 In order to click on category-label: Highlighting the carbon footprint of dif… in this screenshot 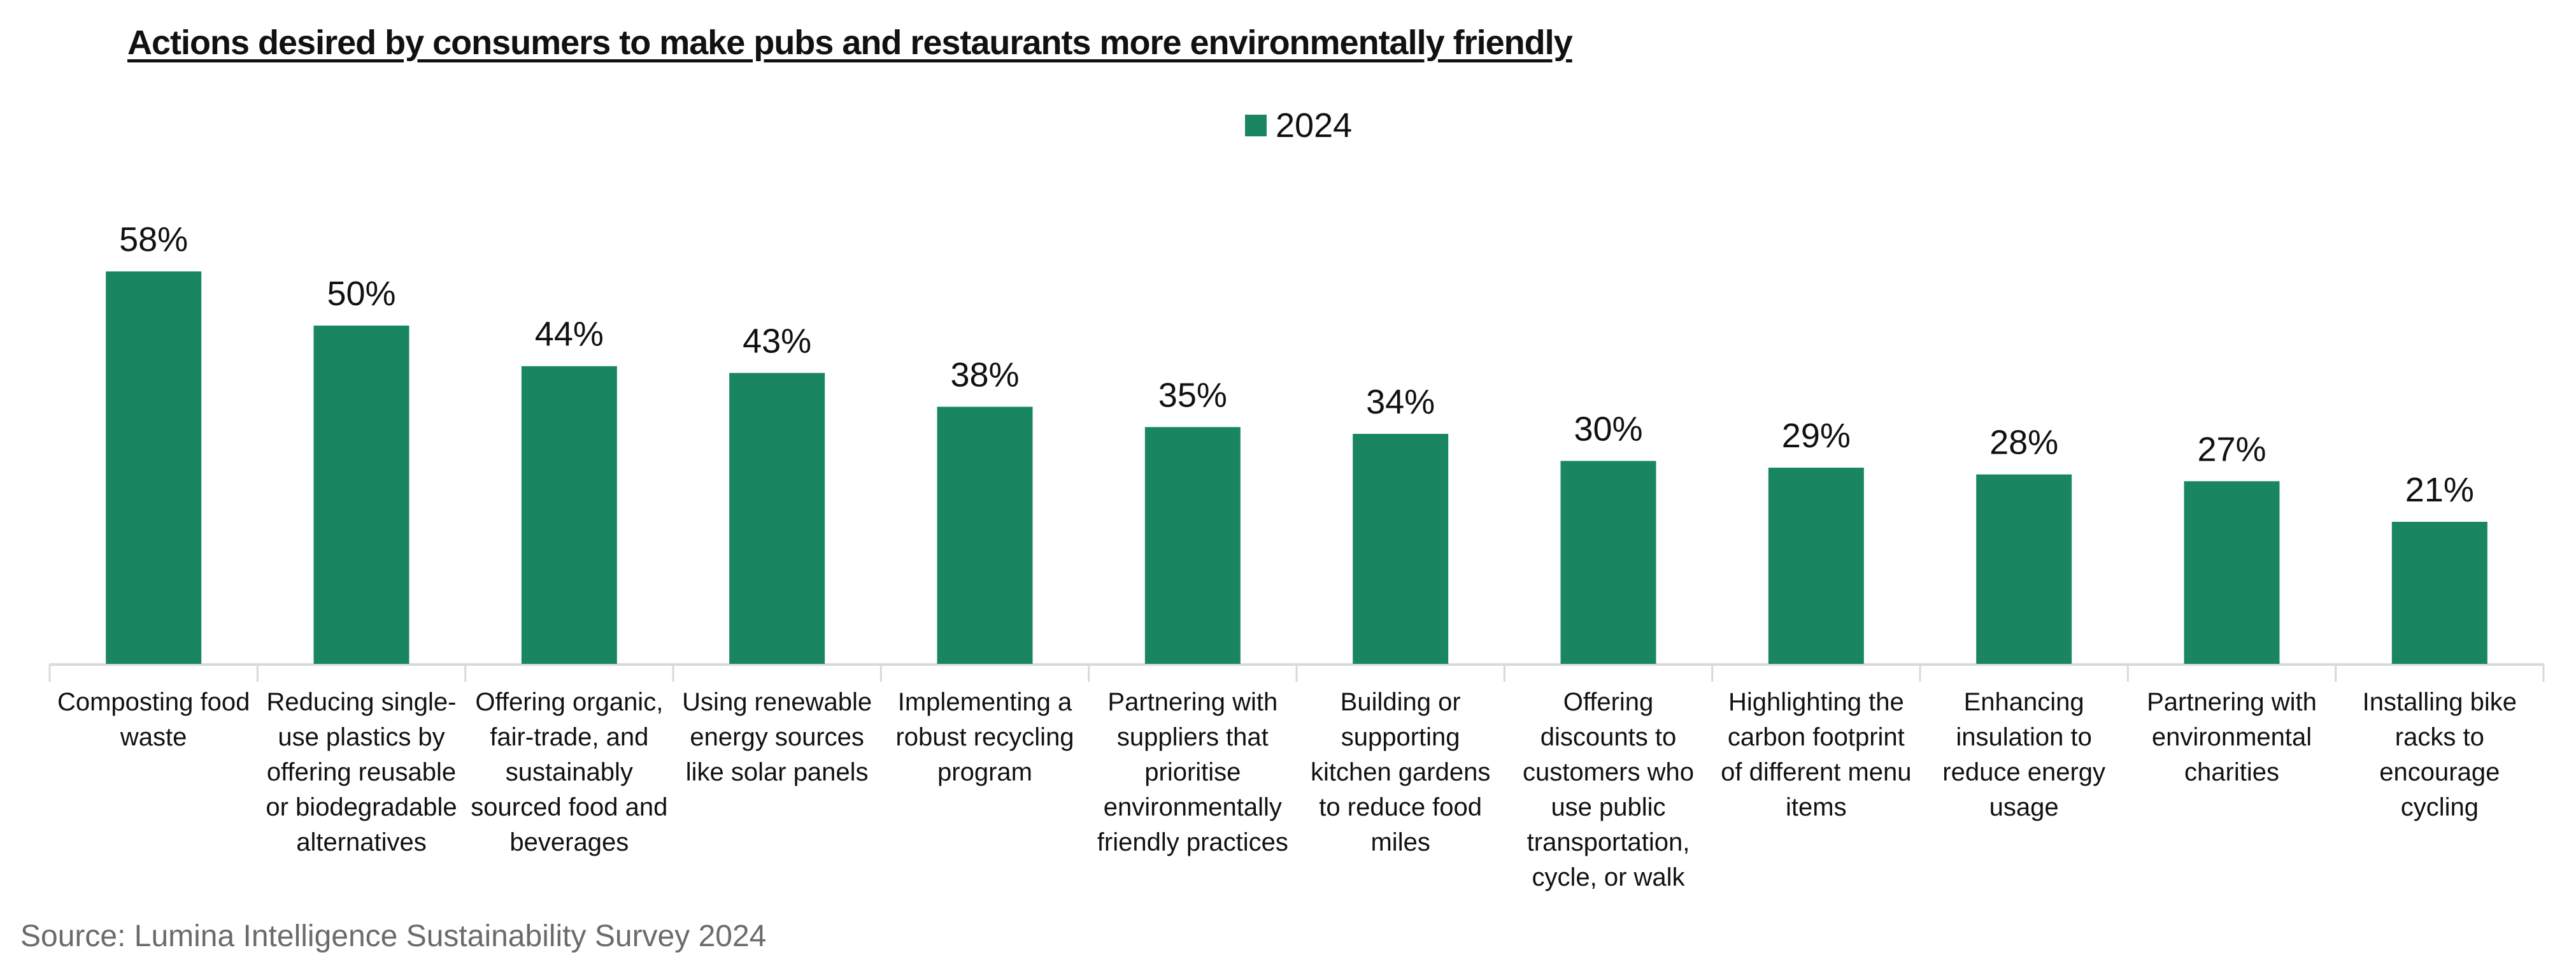, I will do `click(1817, 754)`.